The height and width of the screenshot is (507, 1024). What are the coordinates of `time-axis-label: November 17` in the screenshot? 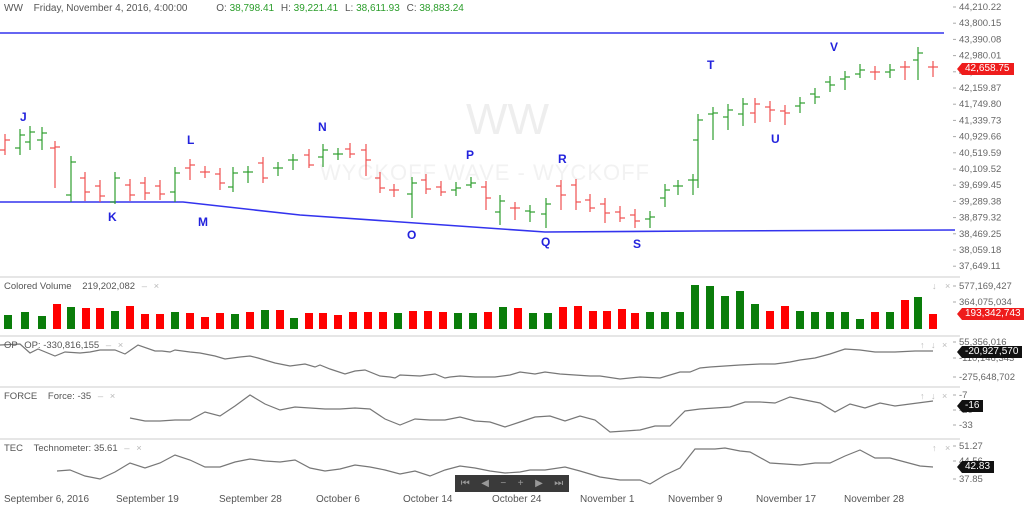 It's located at (786, 499).